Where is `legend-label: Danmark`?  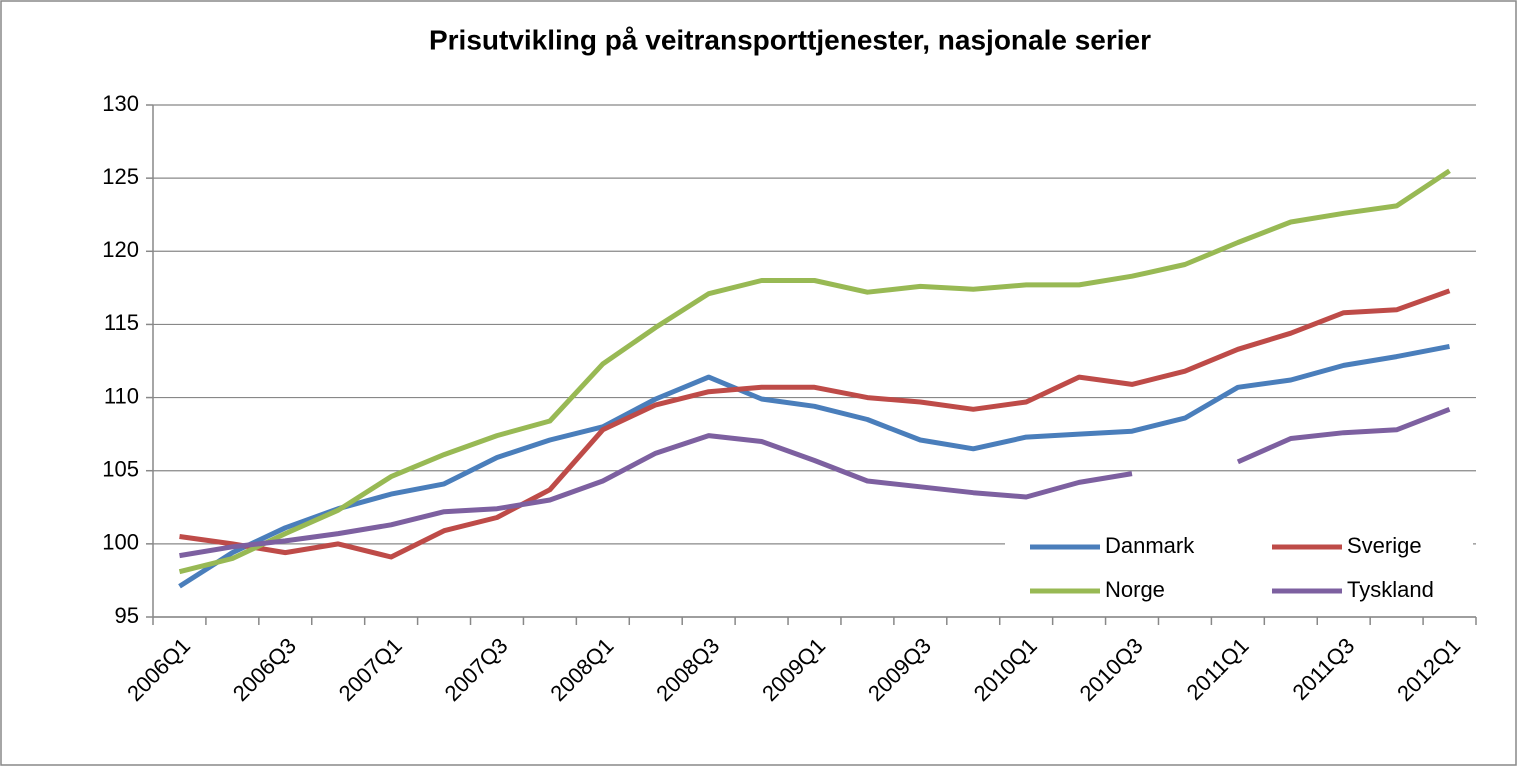
legend-label: Danmark is located at coordinates (1150, 545).